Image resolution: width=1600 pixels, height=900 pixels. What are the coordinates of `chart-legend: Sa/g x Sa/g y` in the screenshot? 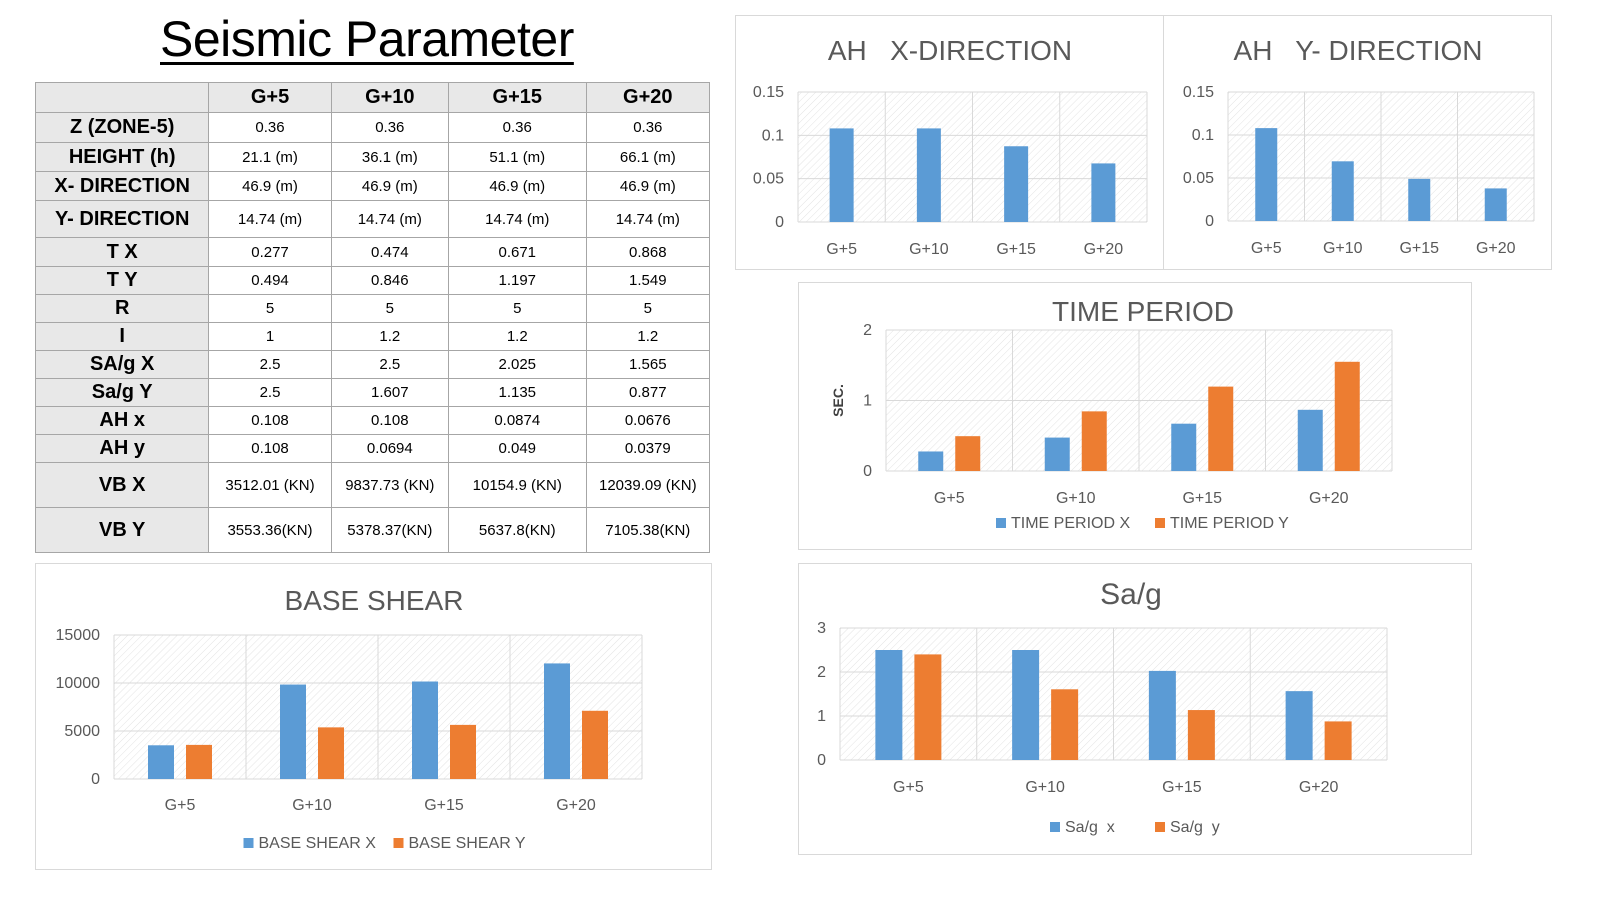 It's located at (1135, 827).